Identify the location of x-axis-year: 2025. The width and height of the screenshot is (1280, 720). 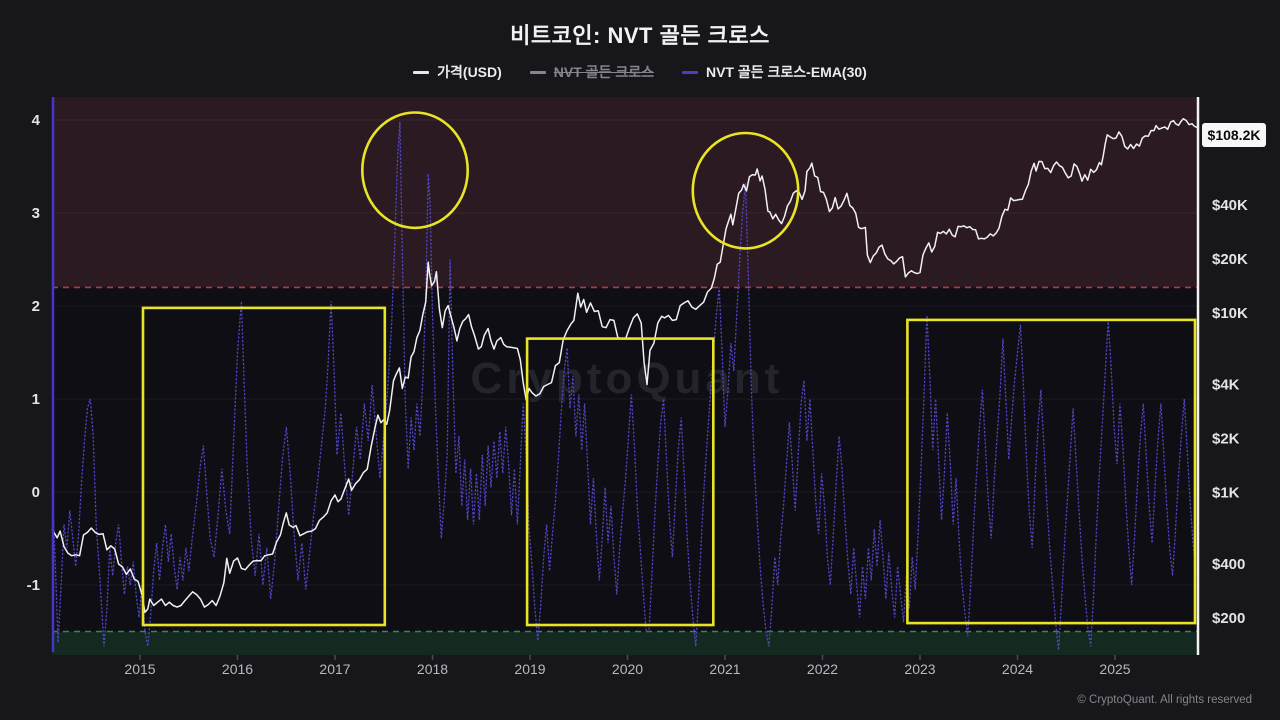
(1114, 669).